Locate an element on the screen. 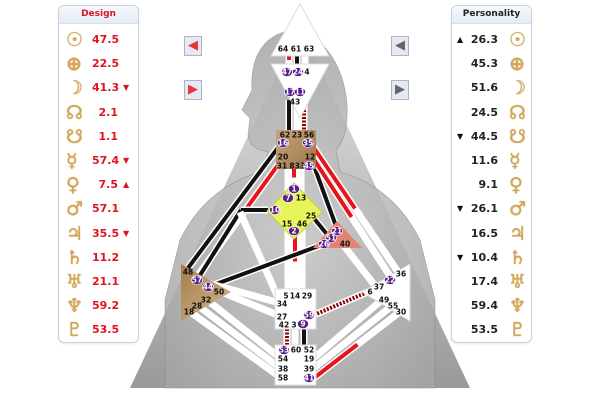 Image resolution: width=604 pixels, height=405 pixels. personality-row-earth: ⊕ 45.3 is located at coordinates (491, 64).